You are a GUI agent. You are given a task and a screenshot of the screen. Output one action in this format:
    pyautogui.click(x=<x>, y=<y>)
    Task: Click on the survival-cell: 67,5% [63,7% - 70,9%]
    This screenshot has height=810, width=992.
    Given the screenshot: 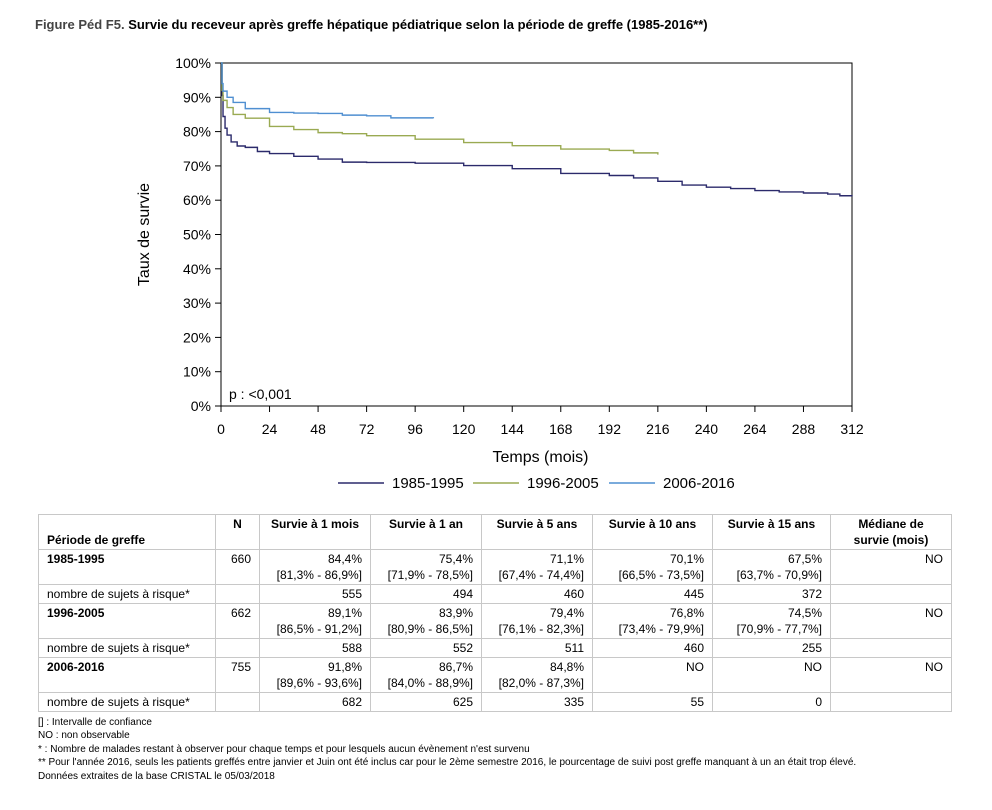 What is the action you would take?
    pyautogui.click(x=771, y=567)
    